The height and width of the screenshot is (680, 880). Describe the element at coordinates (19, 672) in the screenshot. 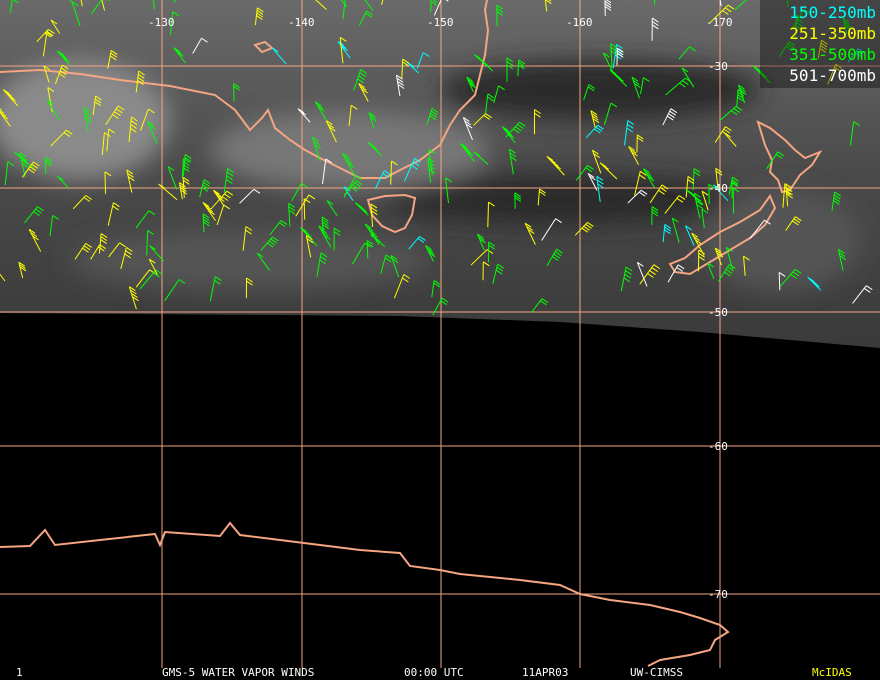

I see `frame-number: 1` at that location.